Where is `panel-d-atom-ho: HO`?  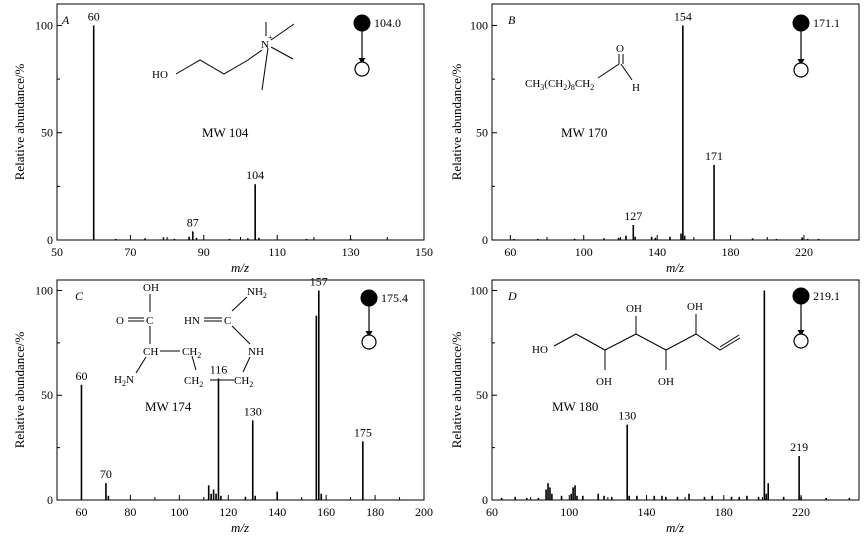
panel-d-atom-ho: HO is located at coordinates (540, 350).